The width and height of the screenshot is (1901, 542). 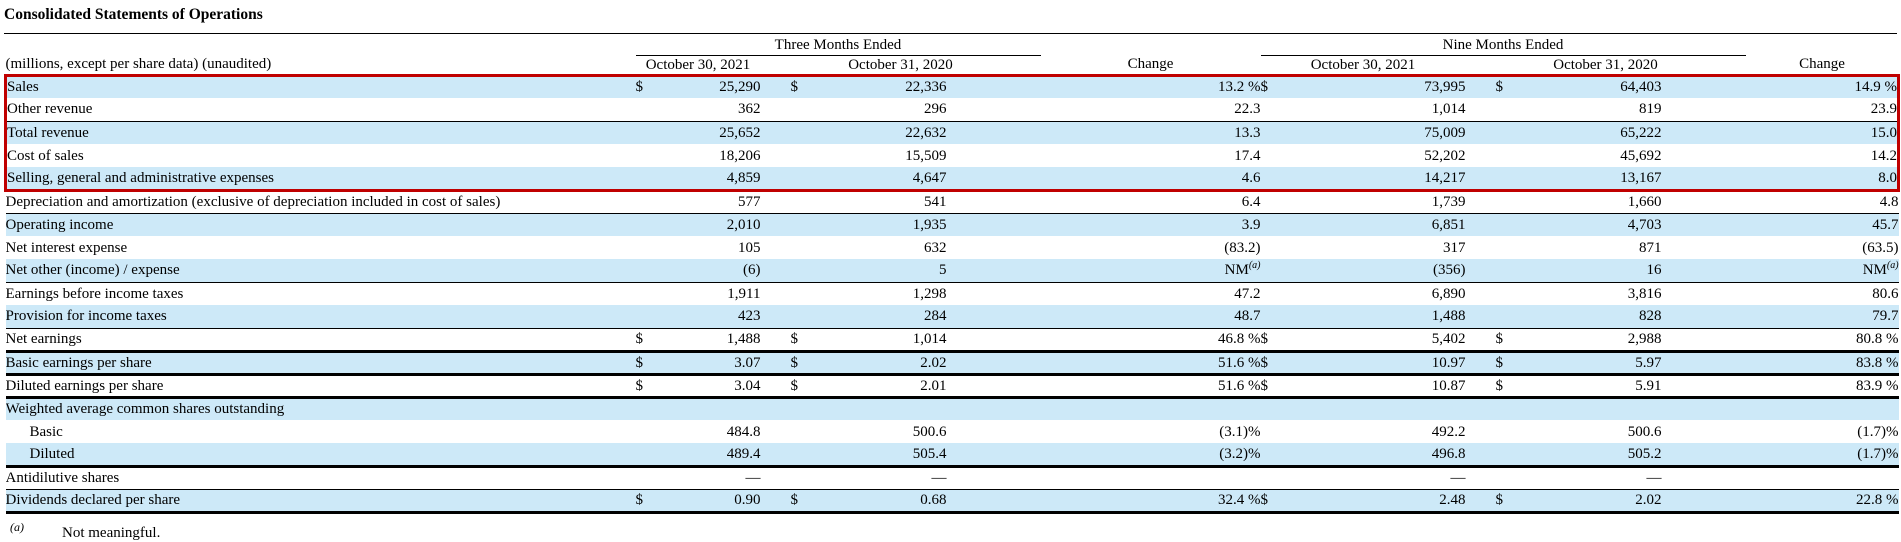 What do you see at coordinates (744, 293) in the screenshot?
I see `cell-value: 1,911` at bounding box center [744, 293].